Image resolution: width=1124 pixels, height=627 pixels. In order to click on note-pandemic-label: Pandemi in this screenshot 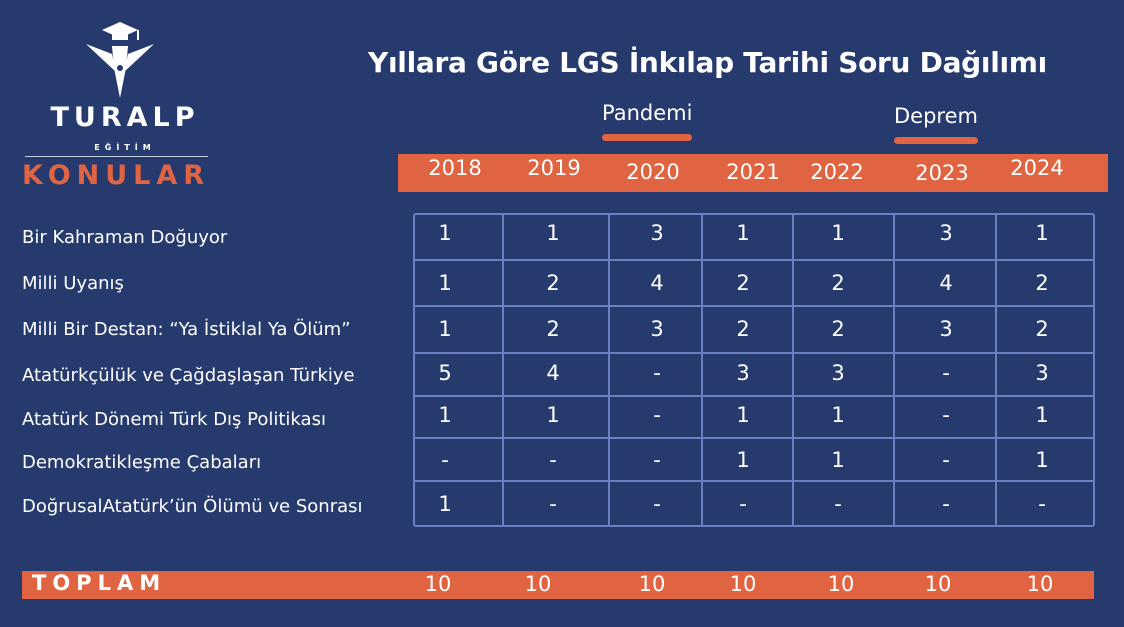, I will do `click(647, 113)`.